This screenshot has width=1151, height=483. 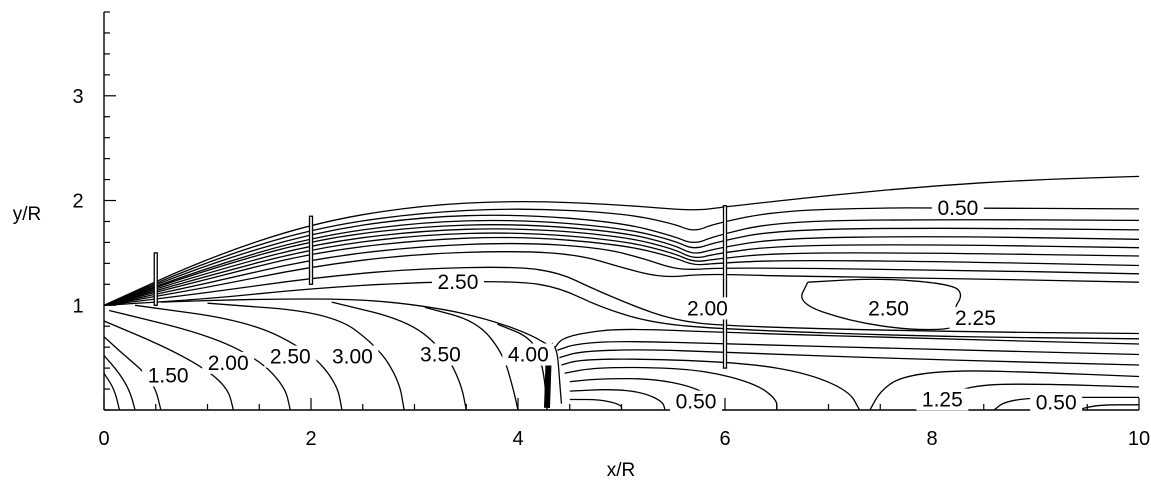 I want to click on x-tick-label: 2, so click(x=310, y=439).